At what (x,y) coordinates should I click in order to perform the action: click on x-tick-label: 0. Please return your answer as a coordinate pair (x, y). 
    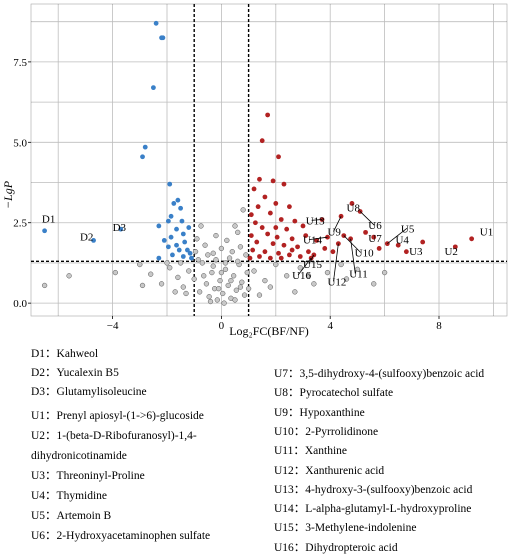
    Looking at the image, I should click on (222, 326).